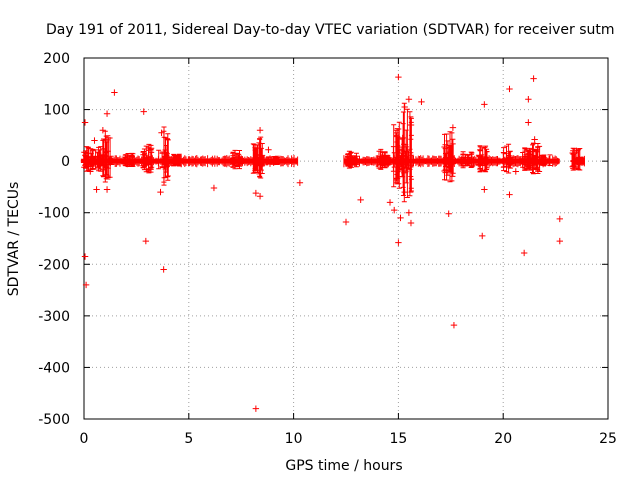 This screenshot has width=640, height=480. Describe the element at coordinates (14, 239) in the screenshot. I see `y-axis-label: SDTVAR / TECUs` at that location.